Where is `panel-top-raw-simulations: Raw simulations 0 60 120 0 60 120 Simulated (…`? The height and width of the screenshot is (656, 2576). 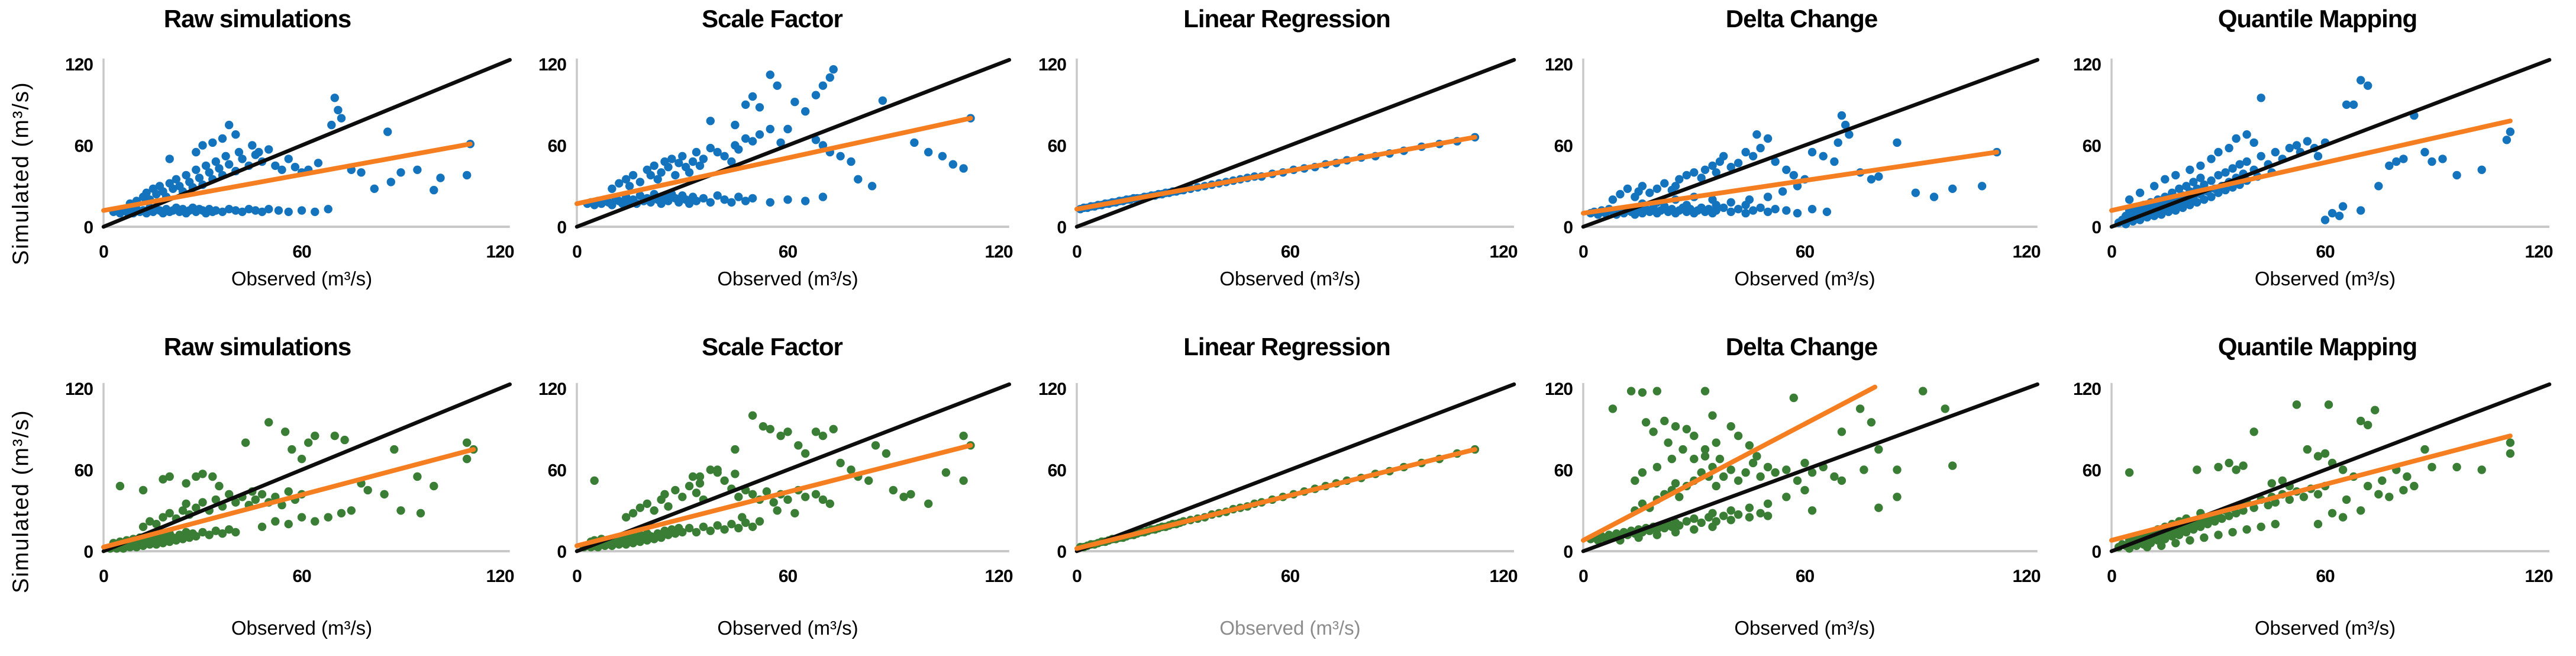
panel-top-raw-simulations: Raw simulations 0 60 120 0 60 120 Simulated (… is located at coordinates (257, 164).